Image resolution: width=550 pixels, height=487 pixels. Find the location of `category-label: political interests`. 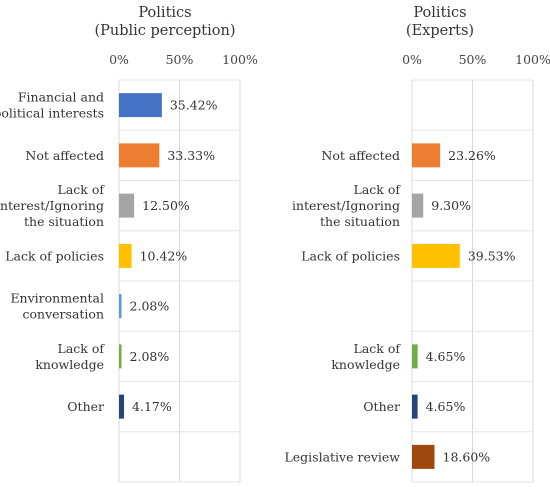

category-label: political interests is located at coordinates (52, 113).